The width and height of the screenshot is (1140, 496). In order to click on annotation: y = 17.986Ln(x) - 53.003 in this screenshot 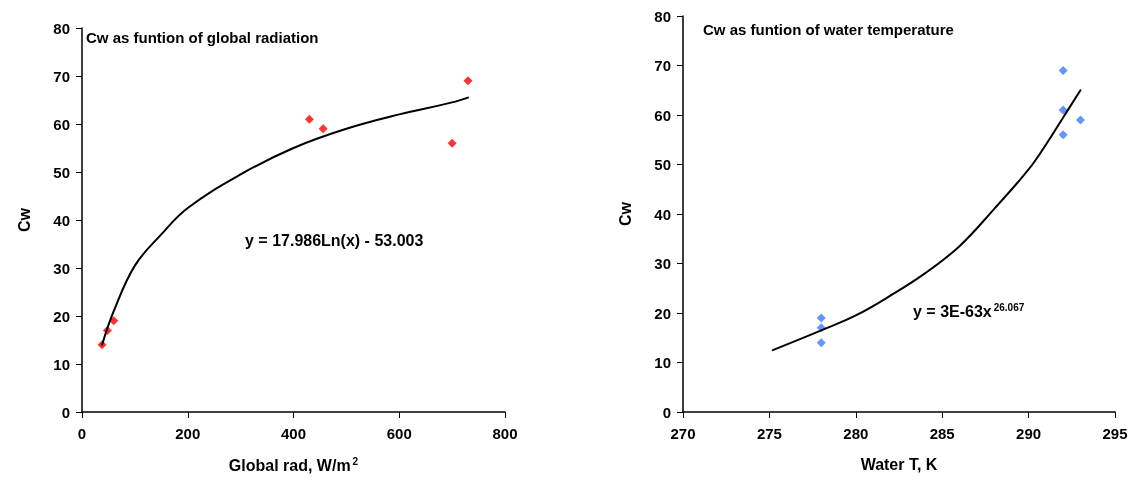, I will do `click(334, 240)`.